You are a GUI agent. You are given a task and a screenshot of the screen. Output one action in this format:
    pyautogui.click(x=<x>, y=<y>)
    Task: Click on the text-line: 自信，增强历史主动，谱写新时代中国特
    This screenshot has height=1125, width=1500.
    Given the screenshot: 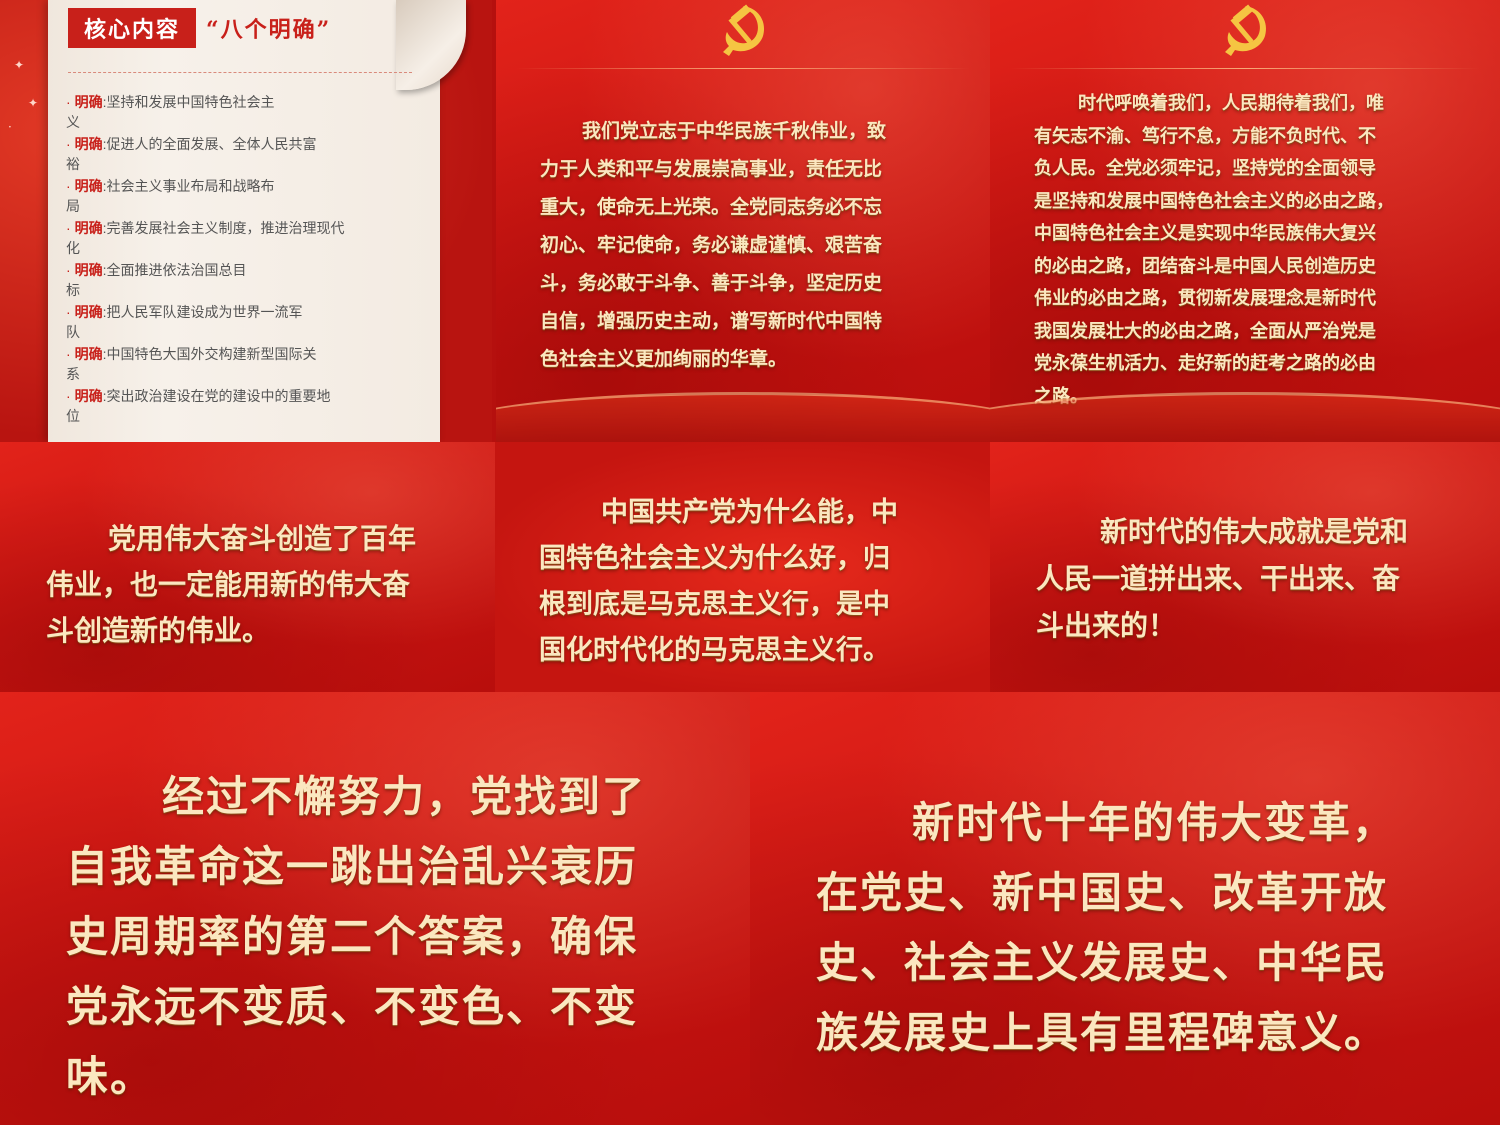 What is the action you would take?
    pyautogui.click(x=711, y=321)
    